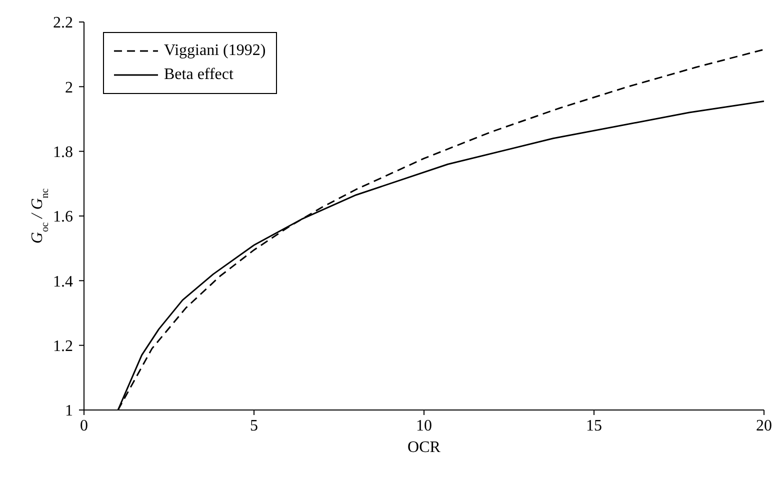 The width and height of the screenshot is (782, 482). I want to click on y-tick-label: 1, so click(69, 411).